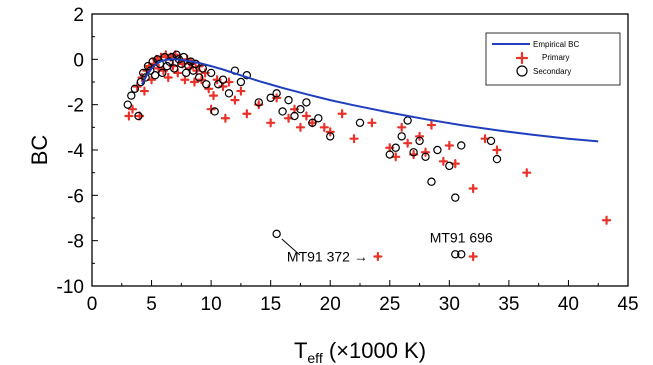  I want to click on x-axis-title-rest: (×1000 K), so click(374, 350).